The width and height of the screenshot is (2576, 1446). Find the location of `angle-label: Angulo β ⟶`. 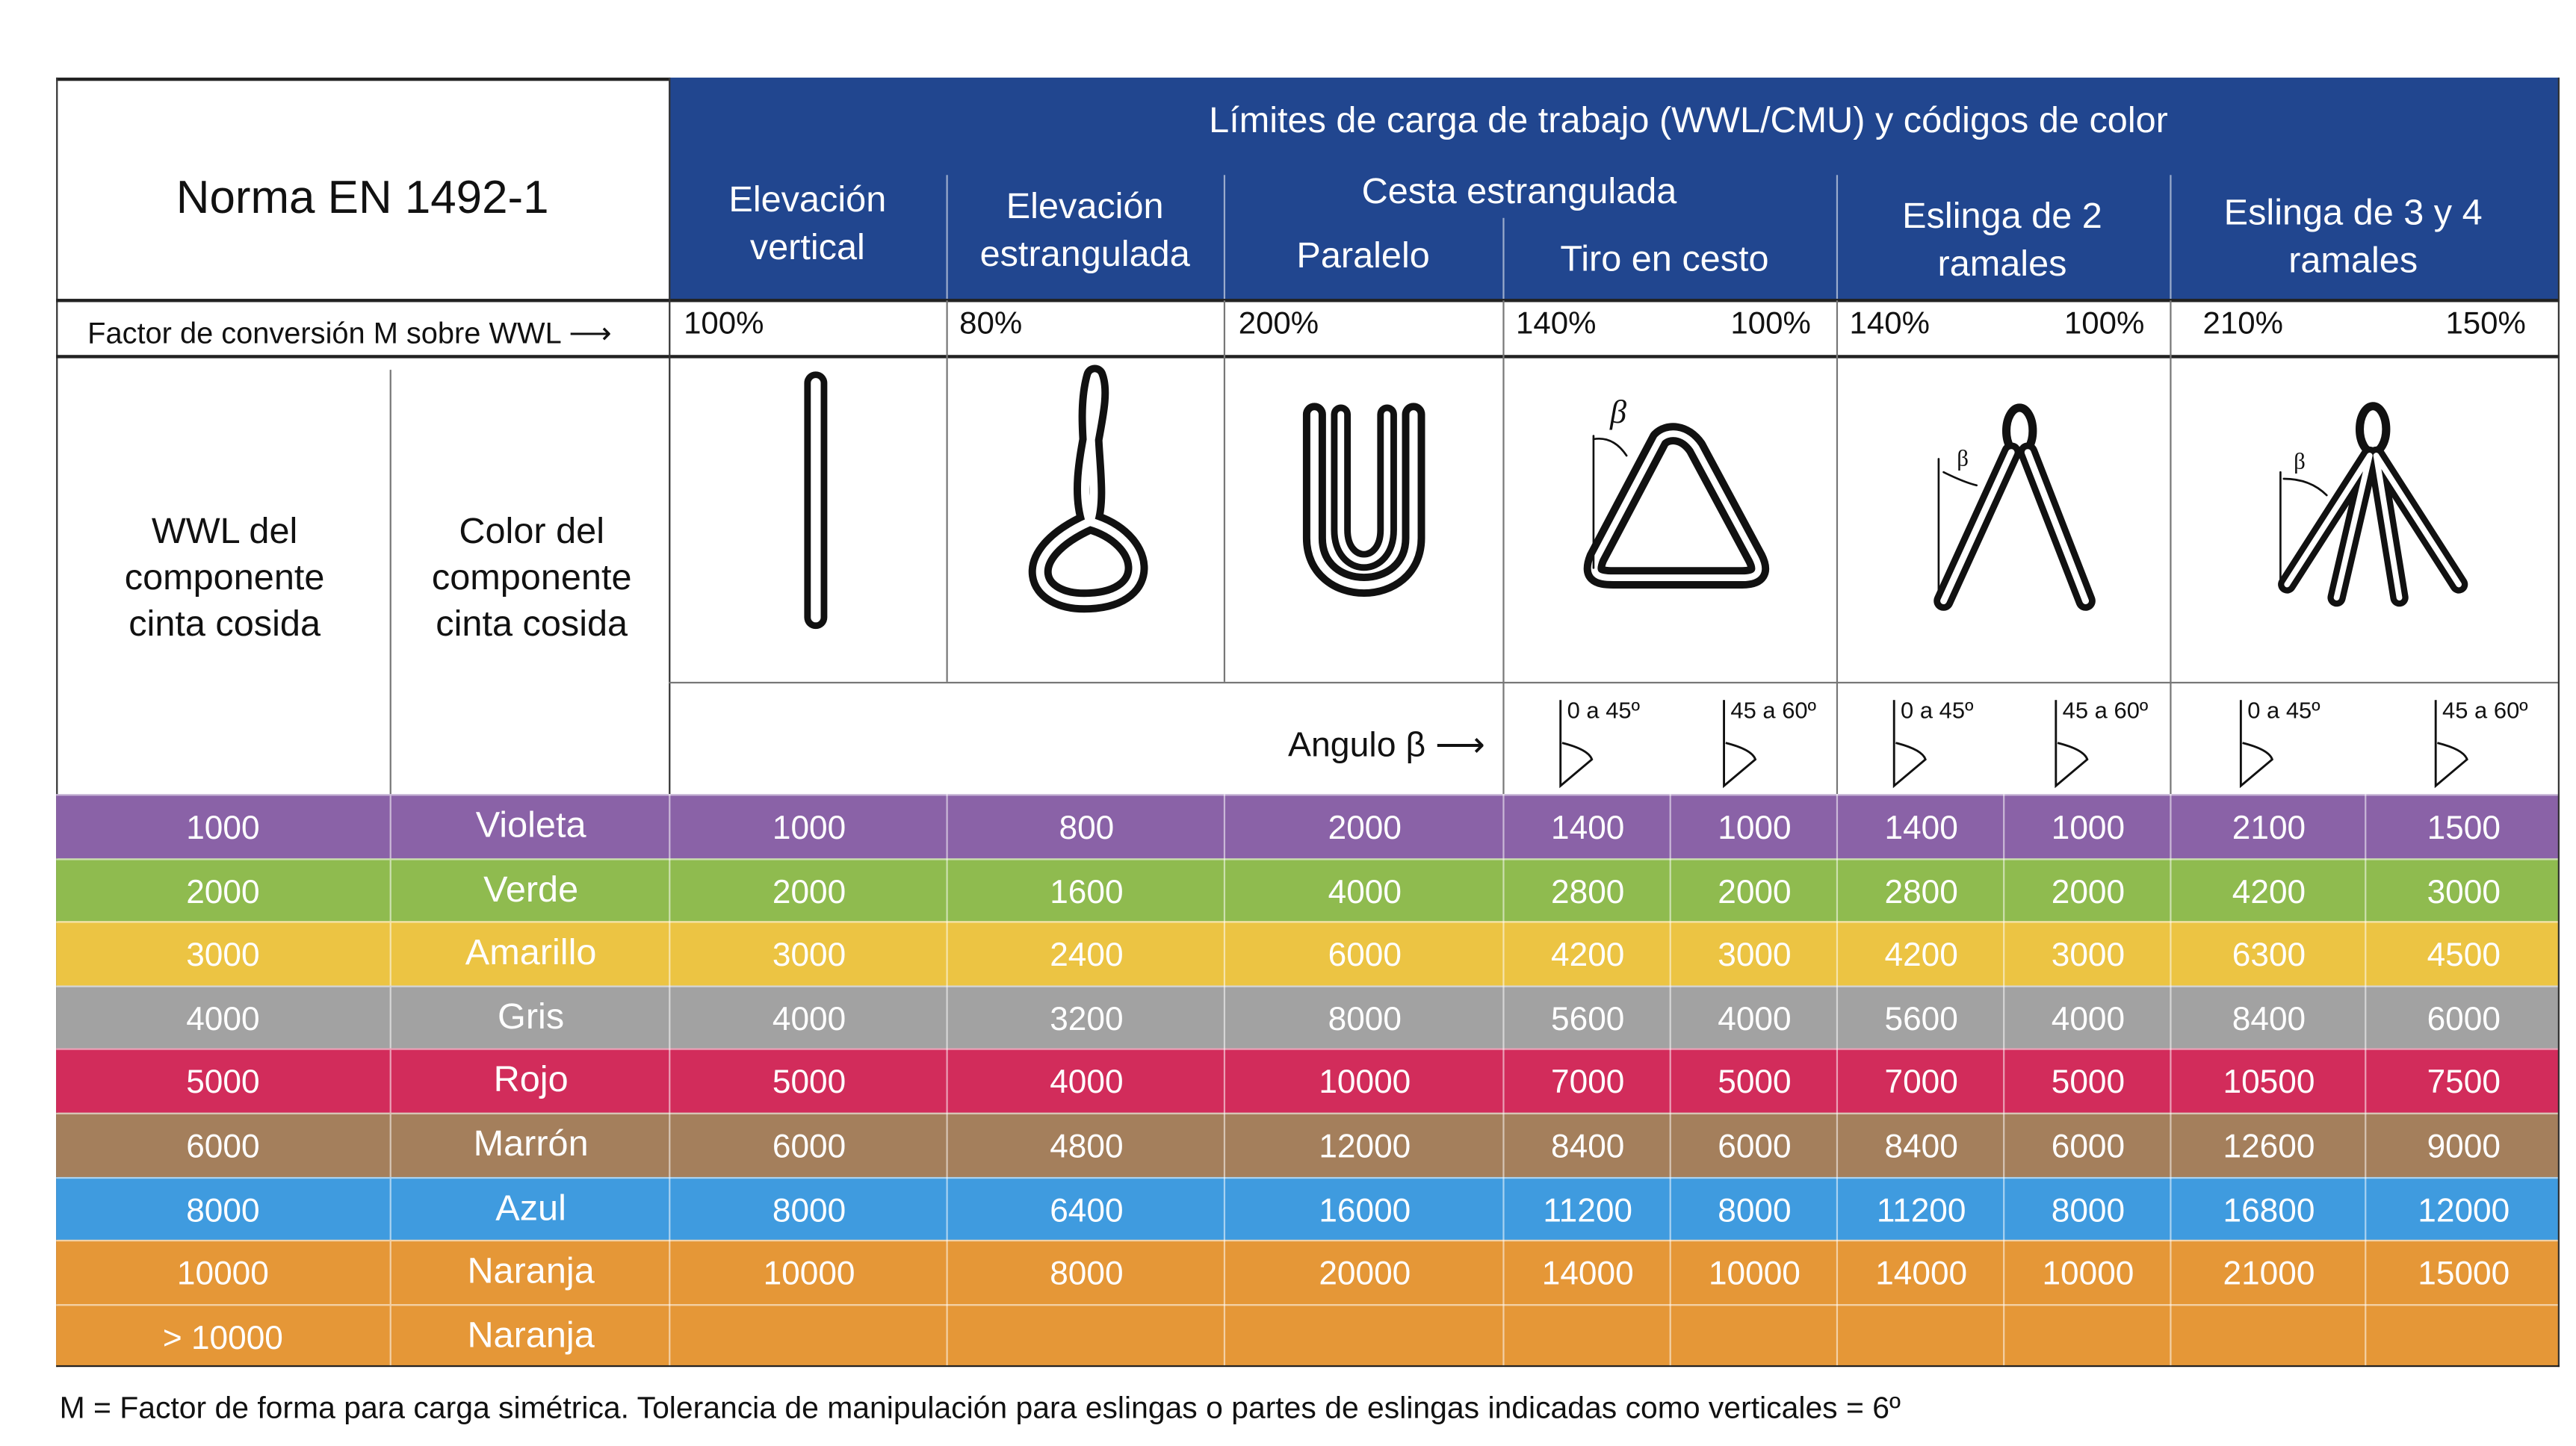

angle-label: Angulo β ⟶ is located at coordinates (1386, 745).